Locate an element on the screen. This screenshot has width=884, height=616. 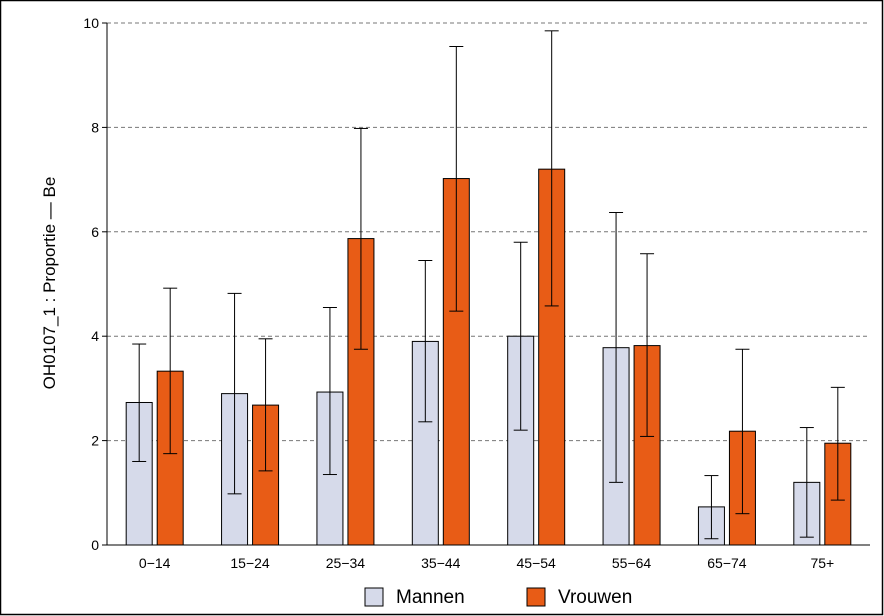
x-tick-label: 25−34 is located at coordinates (346, 563).